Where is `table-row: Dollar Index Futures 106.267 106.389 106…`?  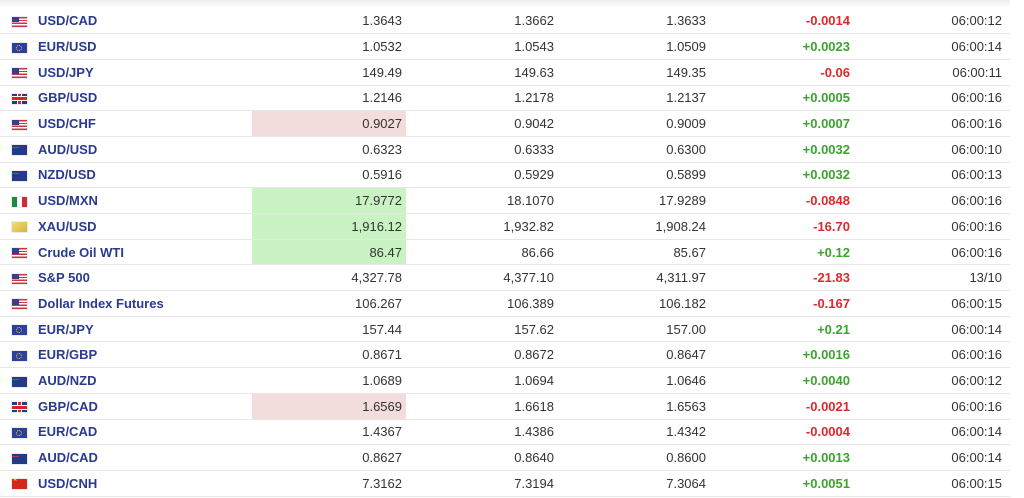
table-row: Dollar Index Futures 106.267 106.389 106… is located at coordinates (512, 303).